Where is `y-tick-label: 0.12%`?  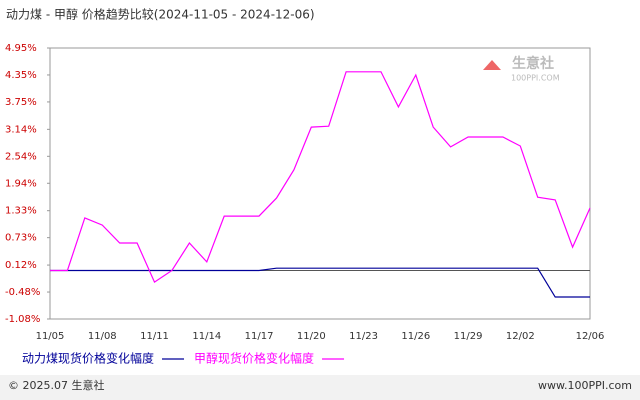 y-tick-label: 0.12% is located at coordinates (21, 265).